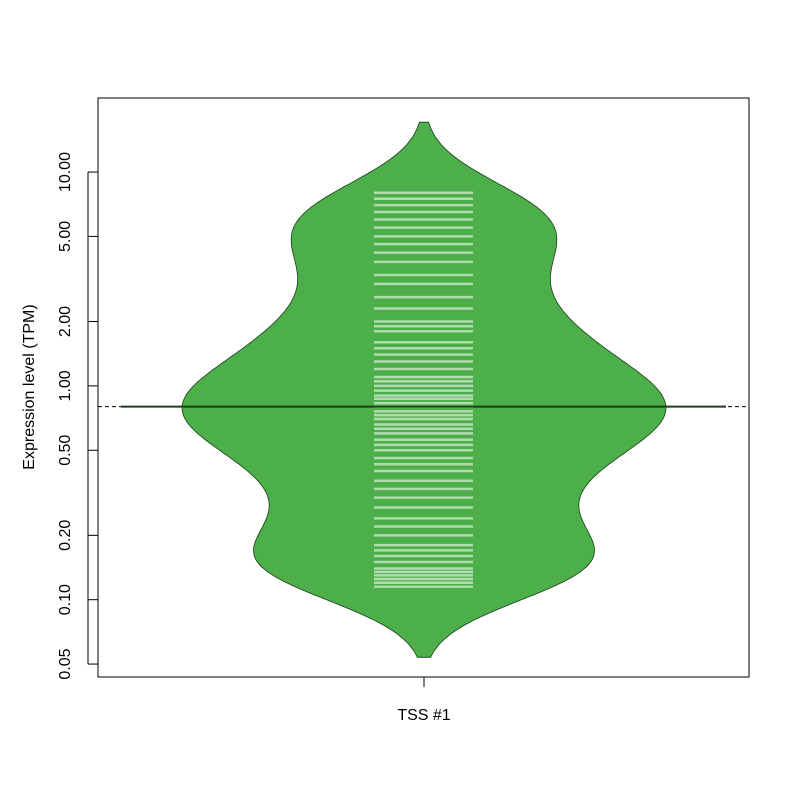 Image resolution: width=800 pixels, height=800 pixels. What do you see at coordinates (65, 599) in the screenshot?
I see `y-tick-label: 0.10` at bounding box center [65, 599].